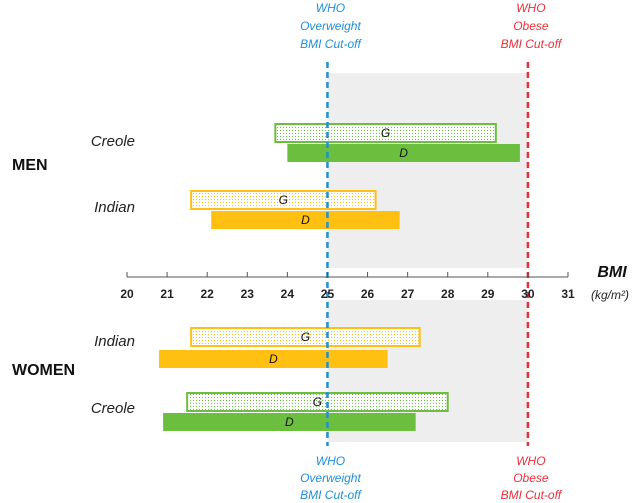 This screenshot has height=503, width=643. Describe the element at coordinates (328, 294) in the screenshot. I see `x-tick-label: 25` at that location.